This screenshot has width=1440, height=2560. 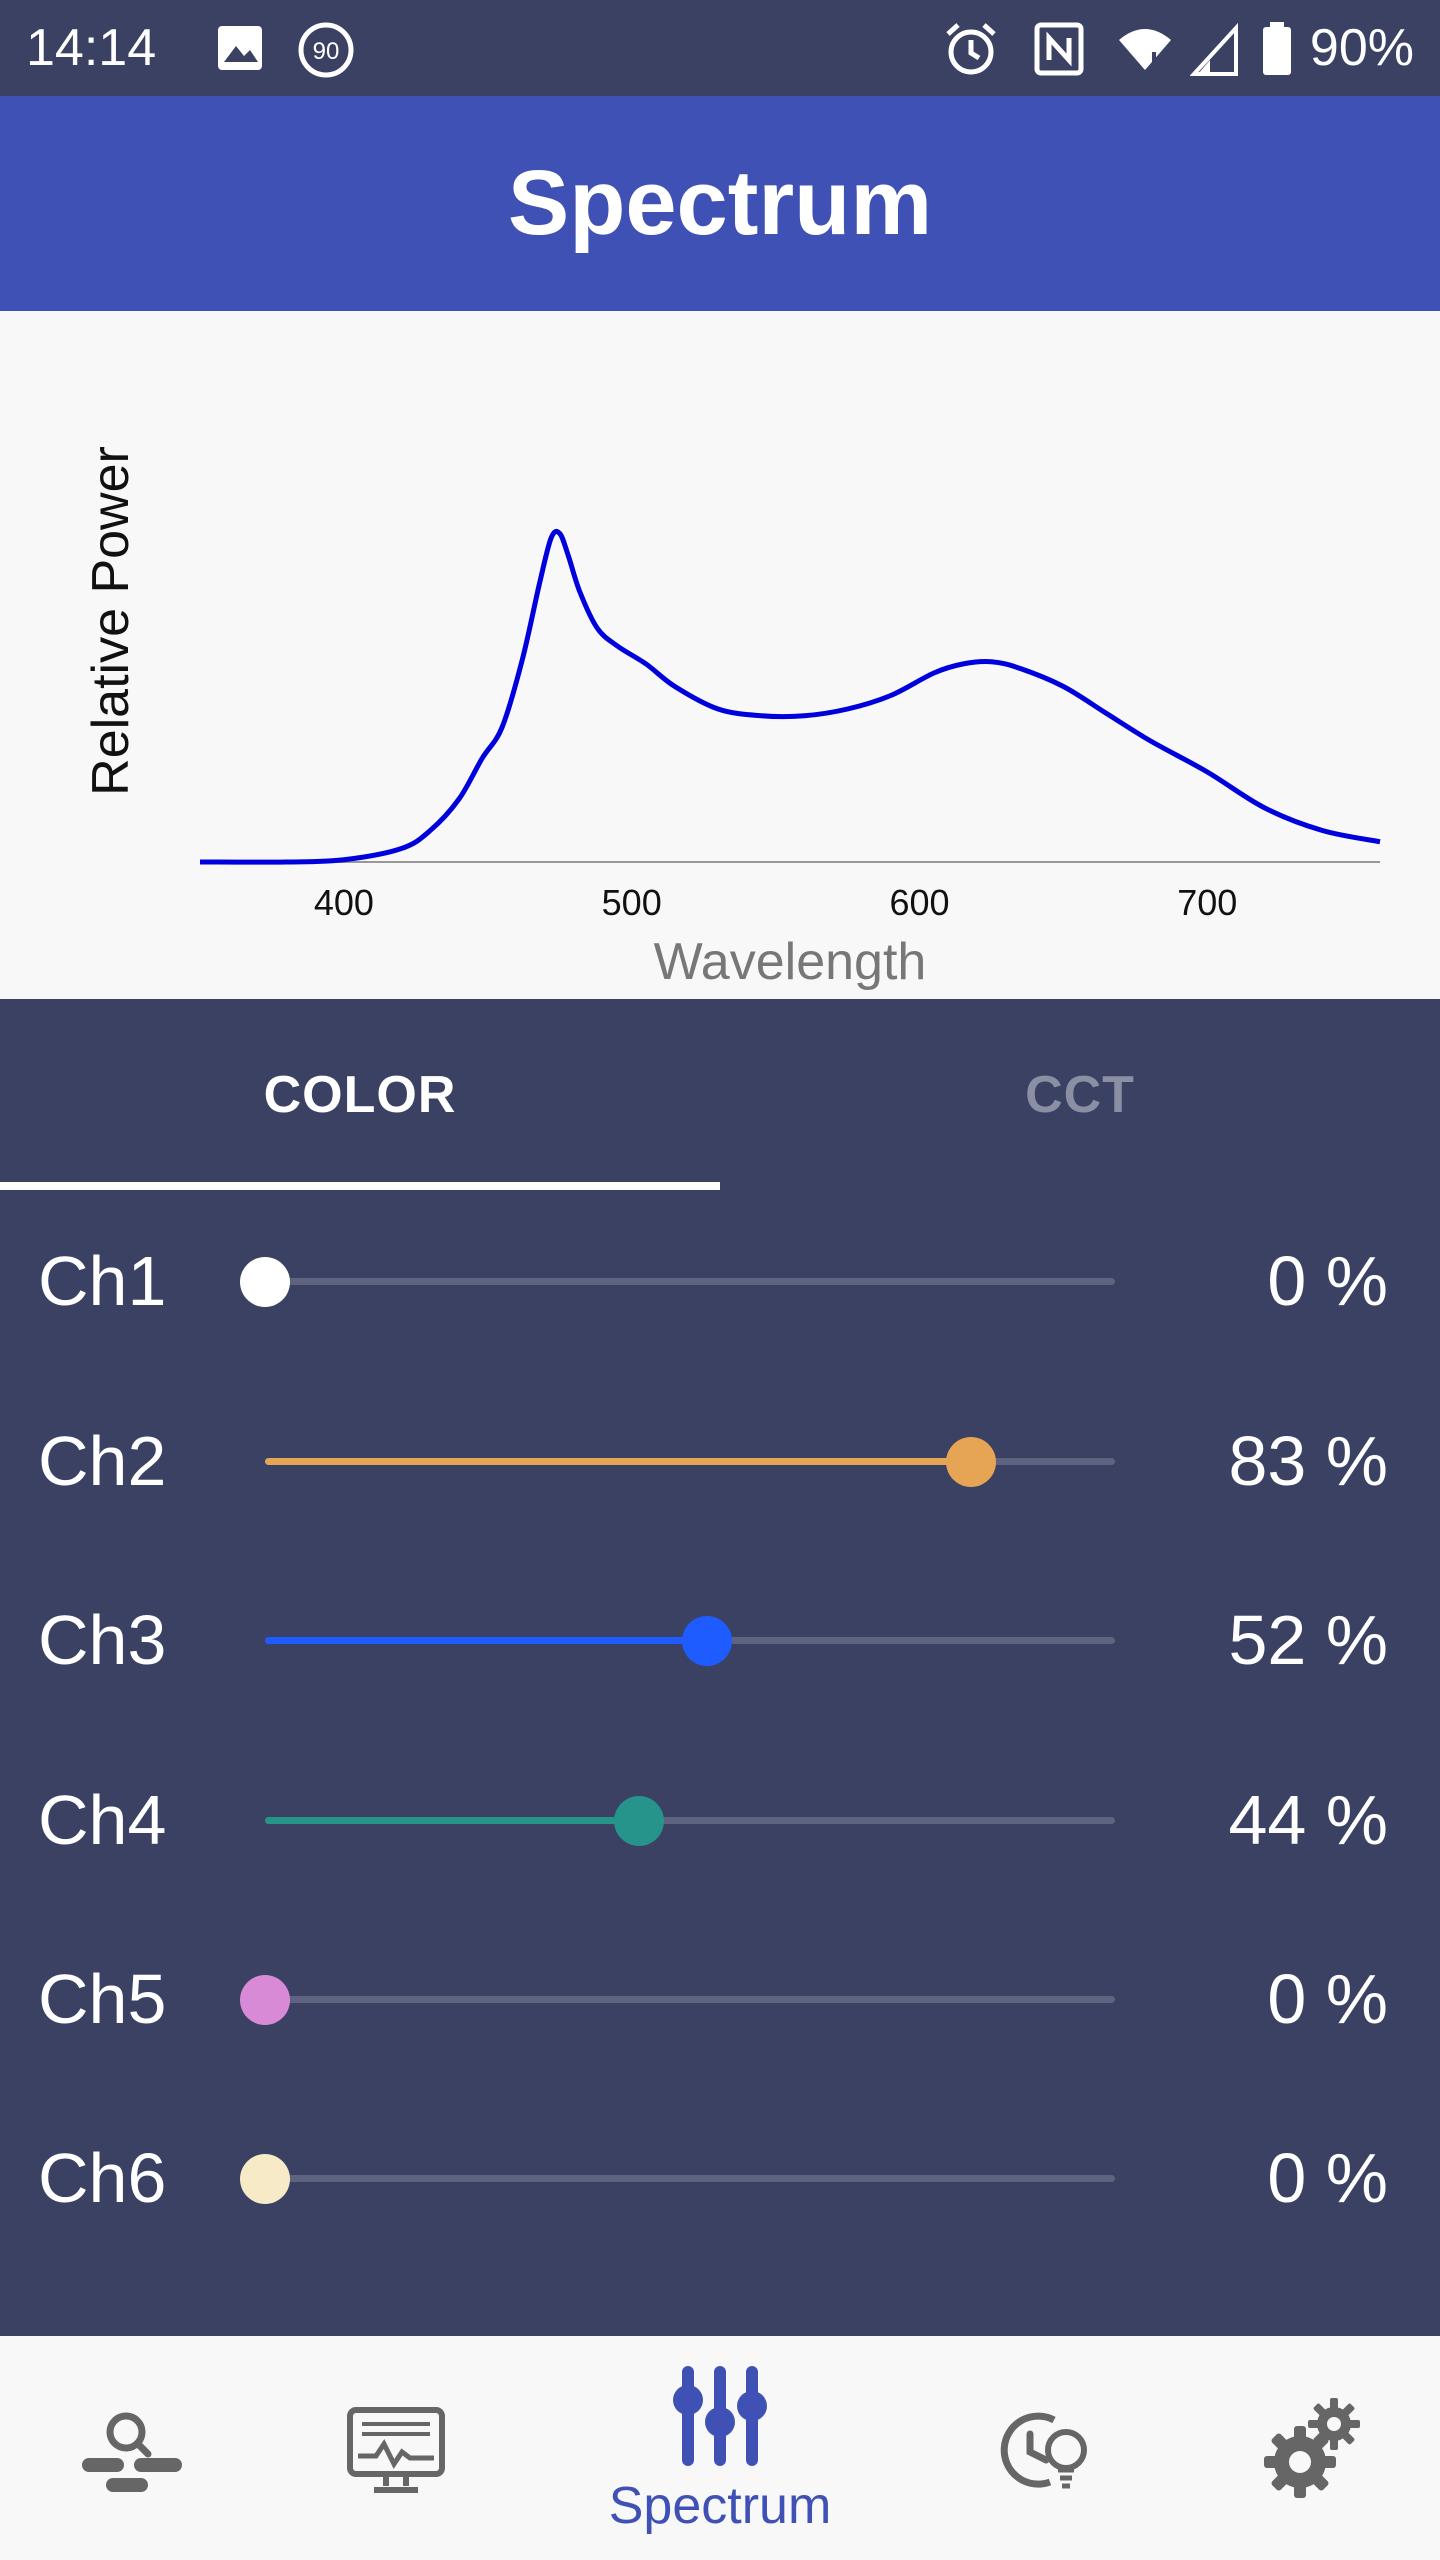 I want to click on battery-icon, so click(x=1277, y=48).